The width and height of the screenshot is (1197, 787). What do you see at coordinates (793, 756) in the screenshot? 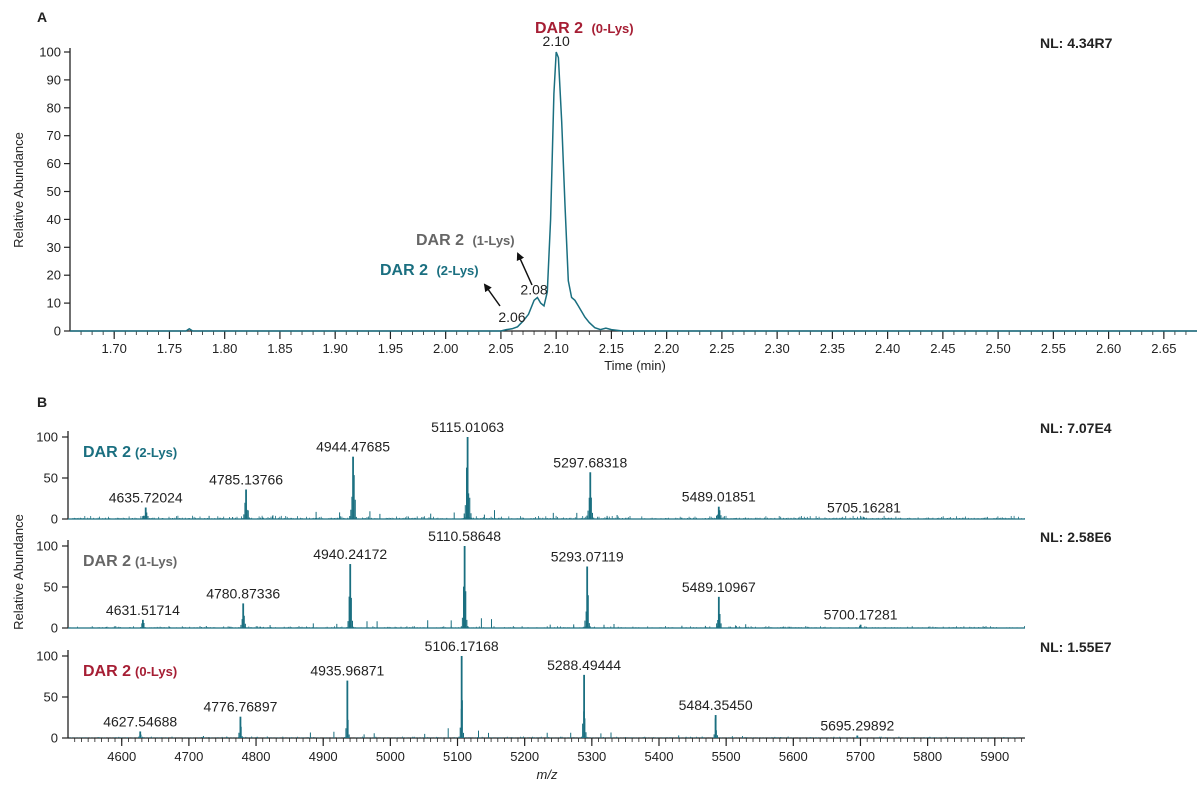
I see `panel-b-xtick-label: 5600` at bounding box center [793, 756].